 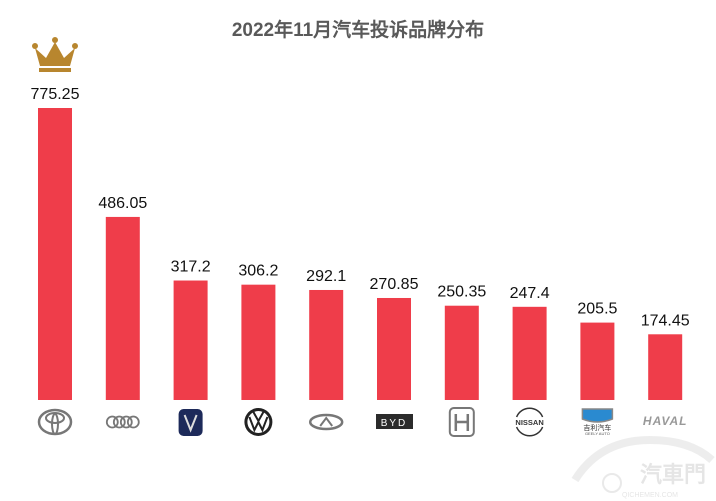 What do you see at coordinates (358, 29) in the screenshot?
I see `chart-title: 2022年11月汽车投诉品牌分布` at bounding box center [358, 29].